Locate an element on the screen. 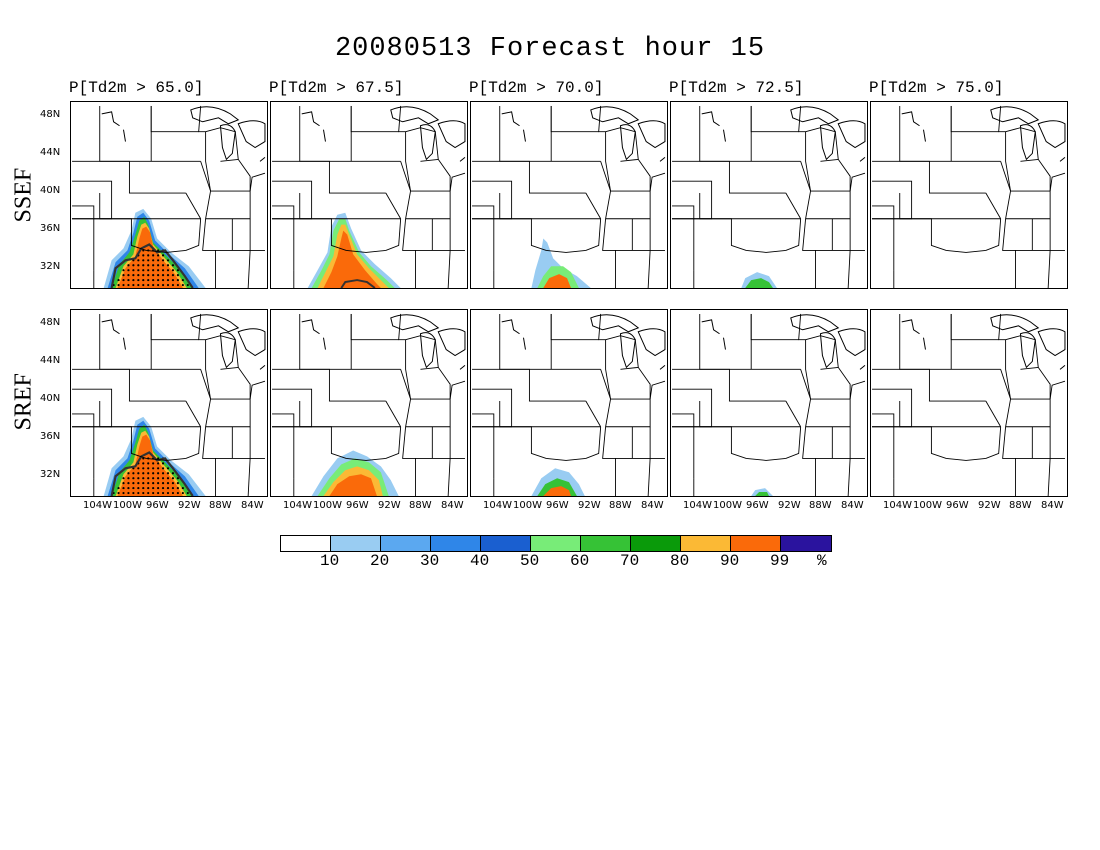 The image size is (1100, 850). lon-label: 96W is located at coordinates (357, 505).